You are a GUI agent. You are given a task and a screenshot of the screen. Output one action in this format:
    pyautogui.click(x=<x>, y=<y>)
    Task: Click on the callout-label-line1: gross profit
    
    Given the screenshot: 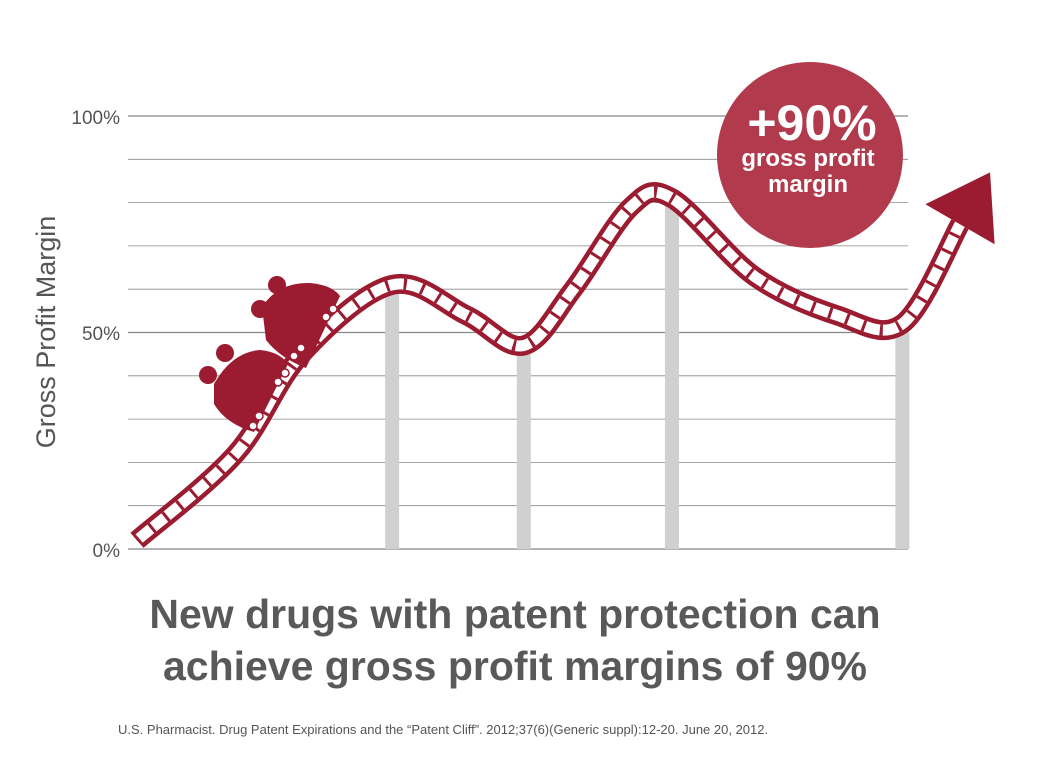 What is the action you would take?
    pyautogui.click(x=807, y=158)
    